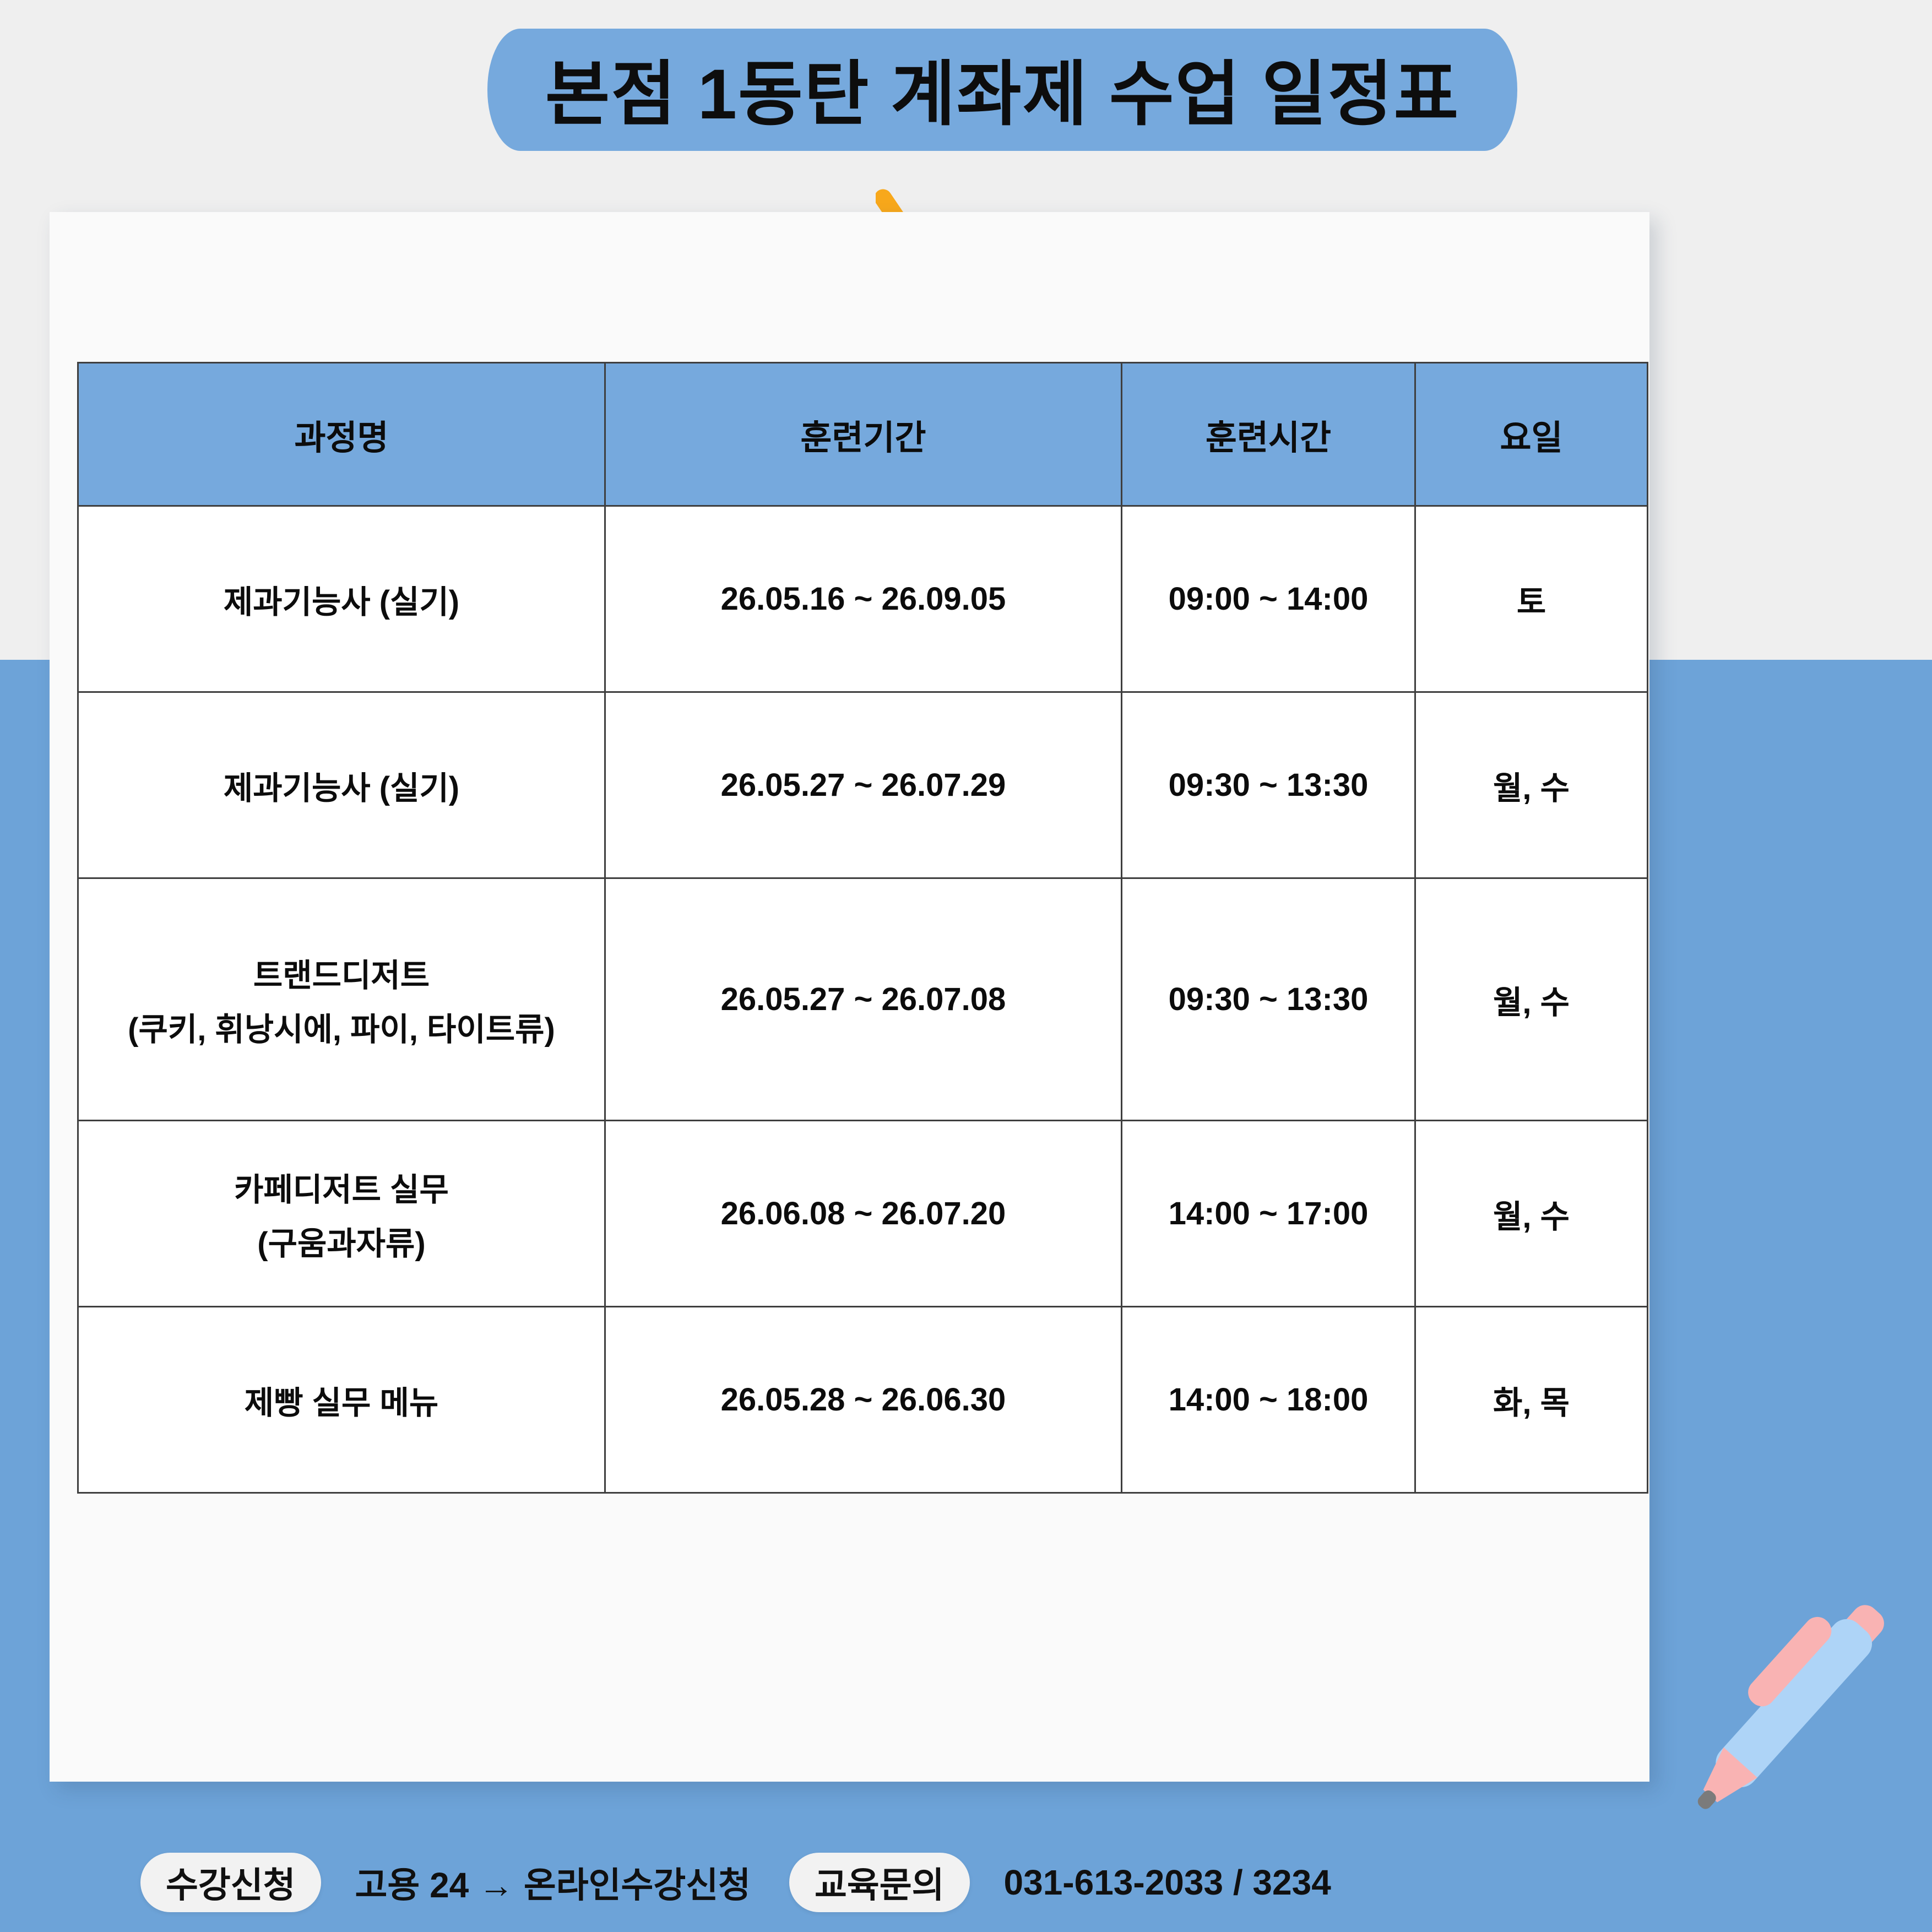  Describe the element at coordinates (1531, 434) in the screenshot. I see `column-header-days: 요일` at that location.